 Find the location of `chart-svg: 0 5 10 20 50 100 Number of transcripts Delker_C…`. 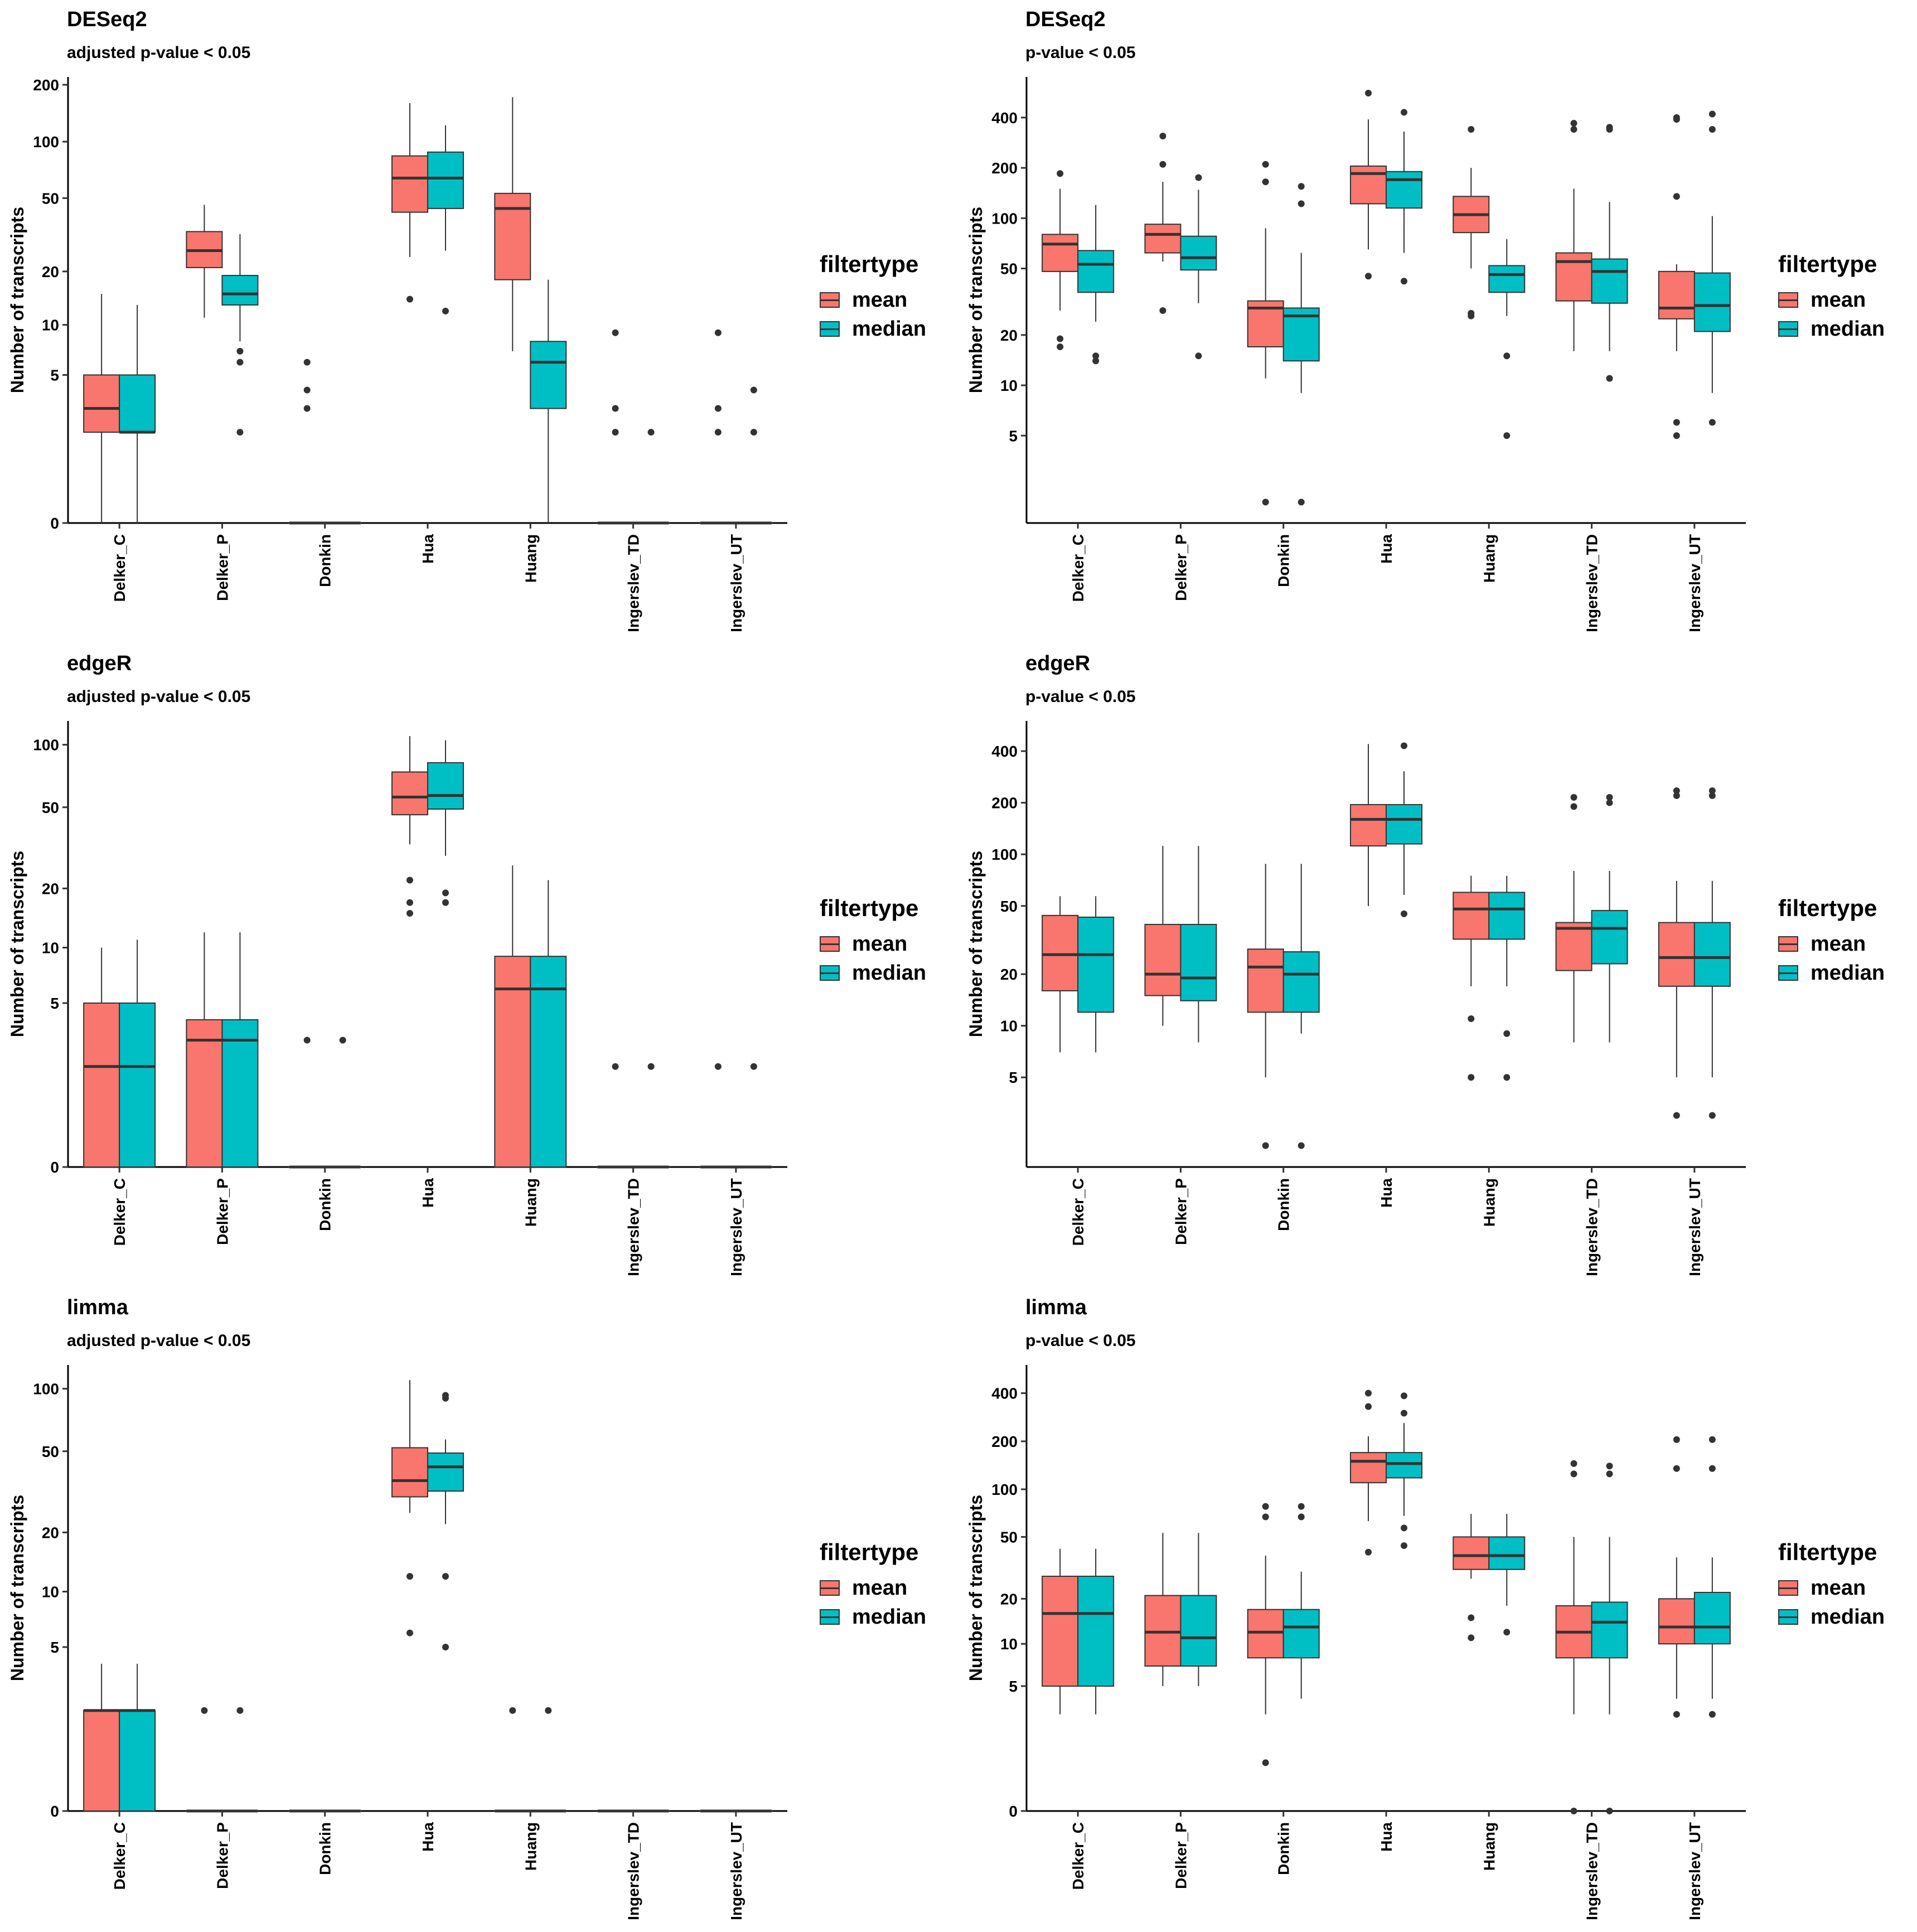

chart-svg: 0 5 10 20 50 100 Number of transcripts Delker_C… is located at coordinates (397, 998).